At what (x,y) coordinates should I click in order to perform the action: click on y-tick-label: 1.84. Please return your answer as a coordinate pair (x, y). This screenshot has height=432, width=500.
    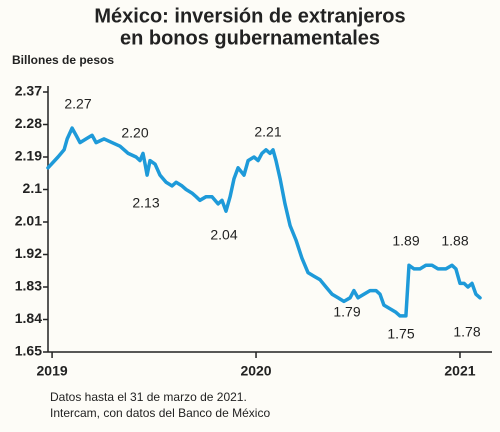
    Looking at the image, I should click on (28, 318).